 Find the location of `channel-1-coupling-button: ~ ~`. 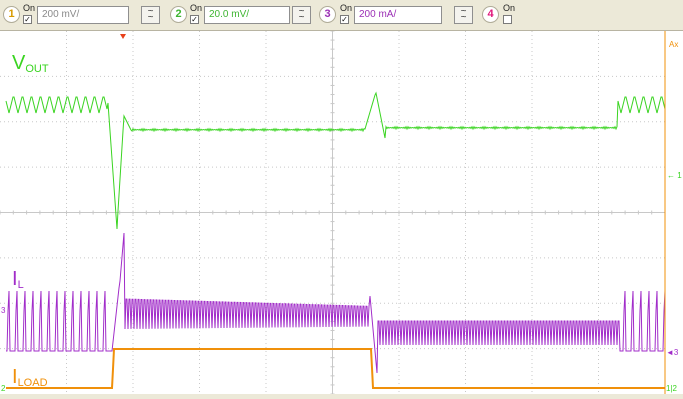

channel-1-coupling-button: ~ ~ is located at coordinates (150, 15).